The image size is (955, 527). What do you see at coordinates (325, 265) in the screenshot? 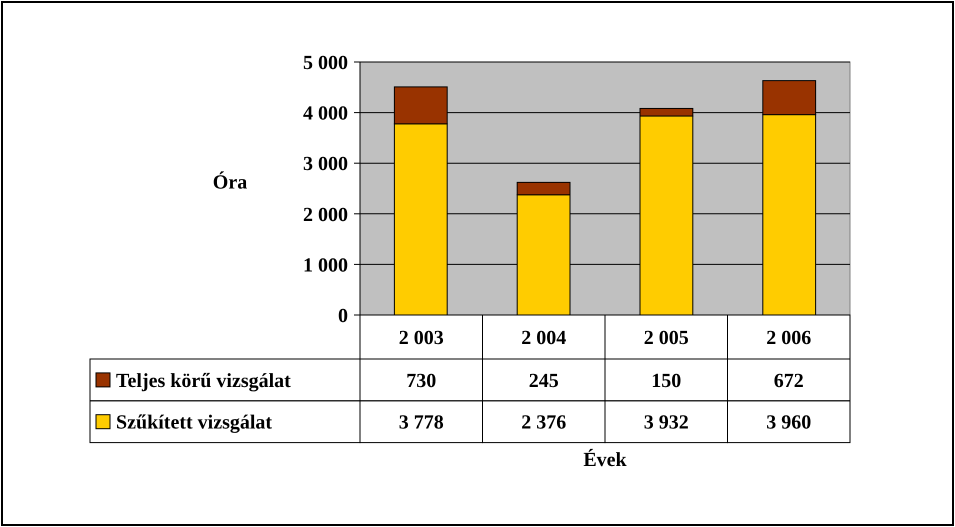
I see `y-tick-label: 1 000` at bounding box center [325, 265].